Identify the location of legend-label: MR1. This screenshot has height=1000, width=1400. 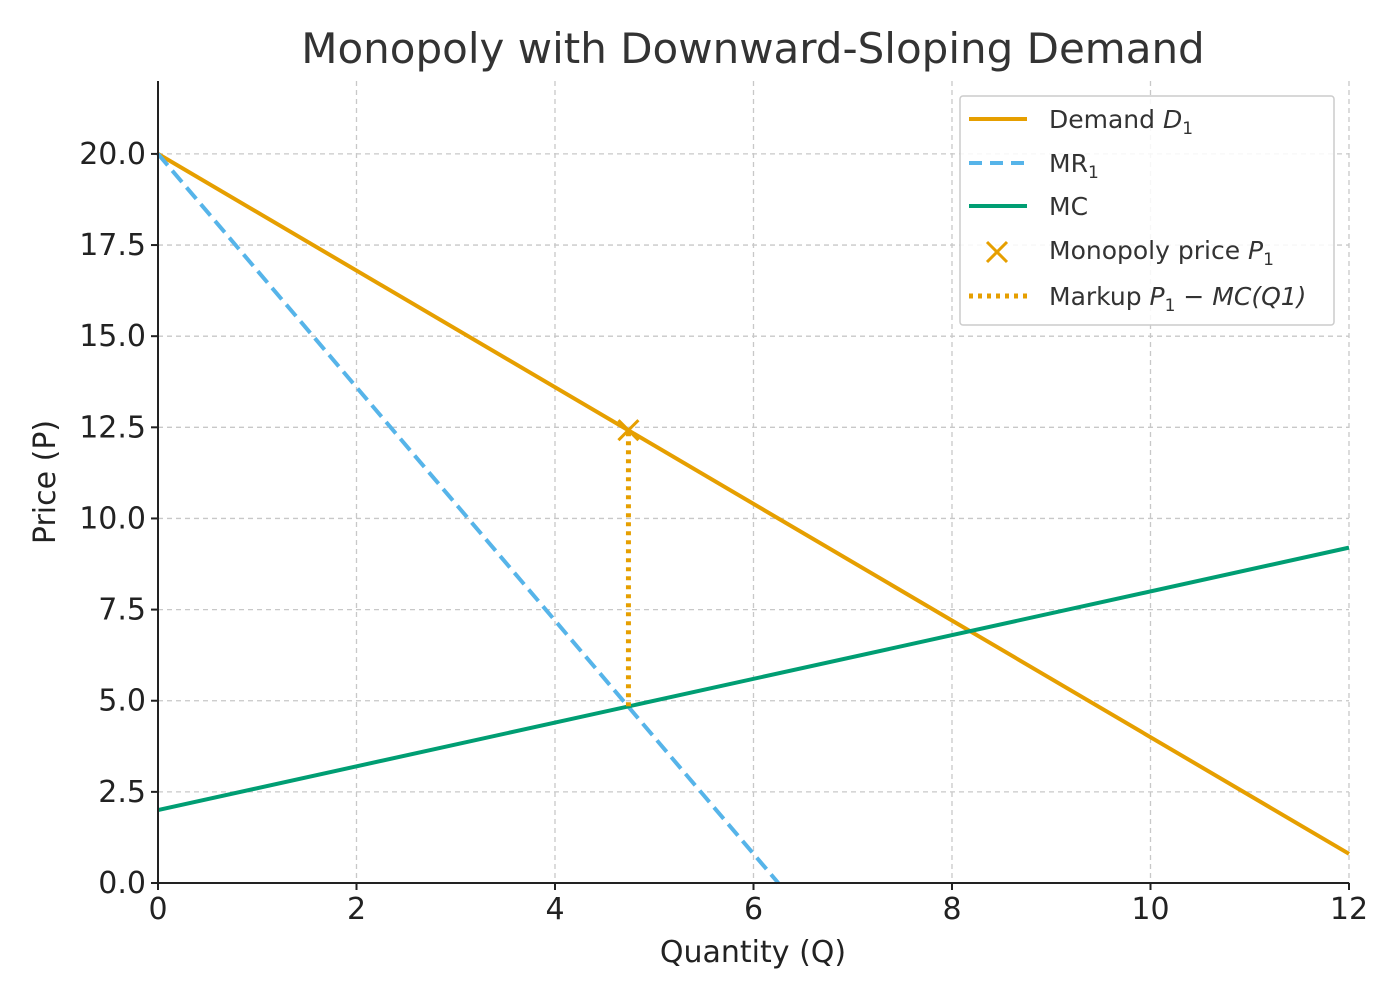
(1074, 166).